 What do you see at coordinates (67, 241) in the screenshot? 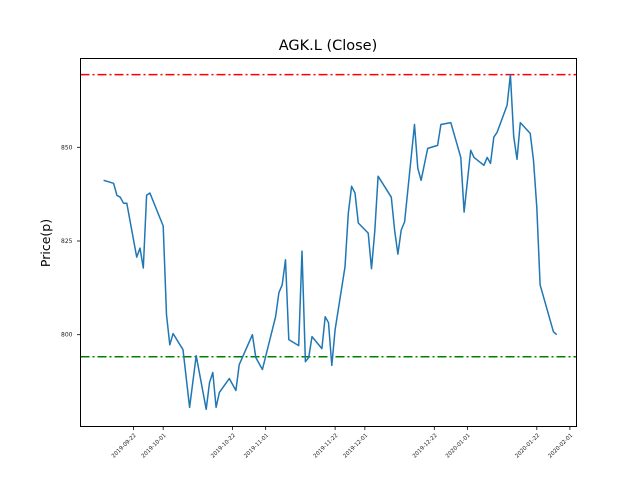
I see `y-tick-label: 825` at bounding box center [67, 241].